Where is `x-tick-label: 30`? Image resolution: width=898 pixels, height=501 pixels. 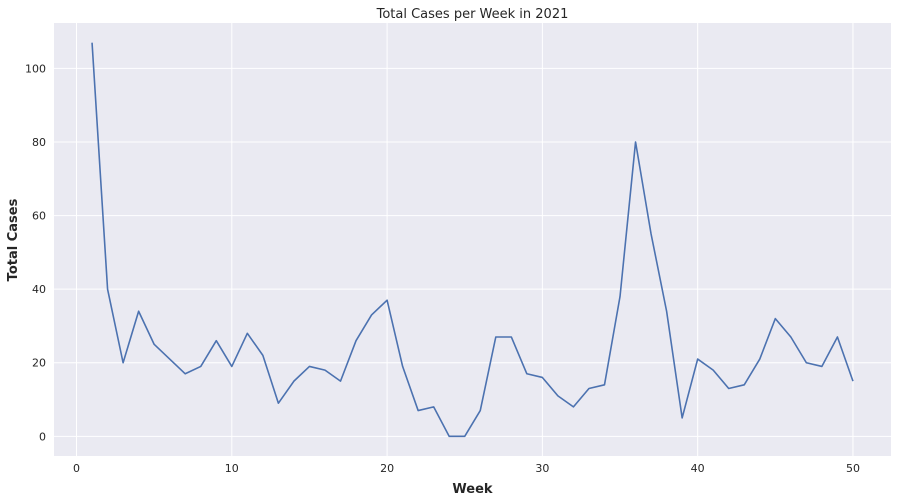 x-tick-label: 30 is located at coordinates (542, 468).